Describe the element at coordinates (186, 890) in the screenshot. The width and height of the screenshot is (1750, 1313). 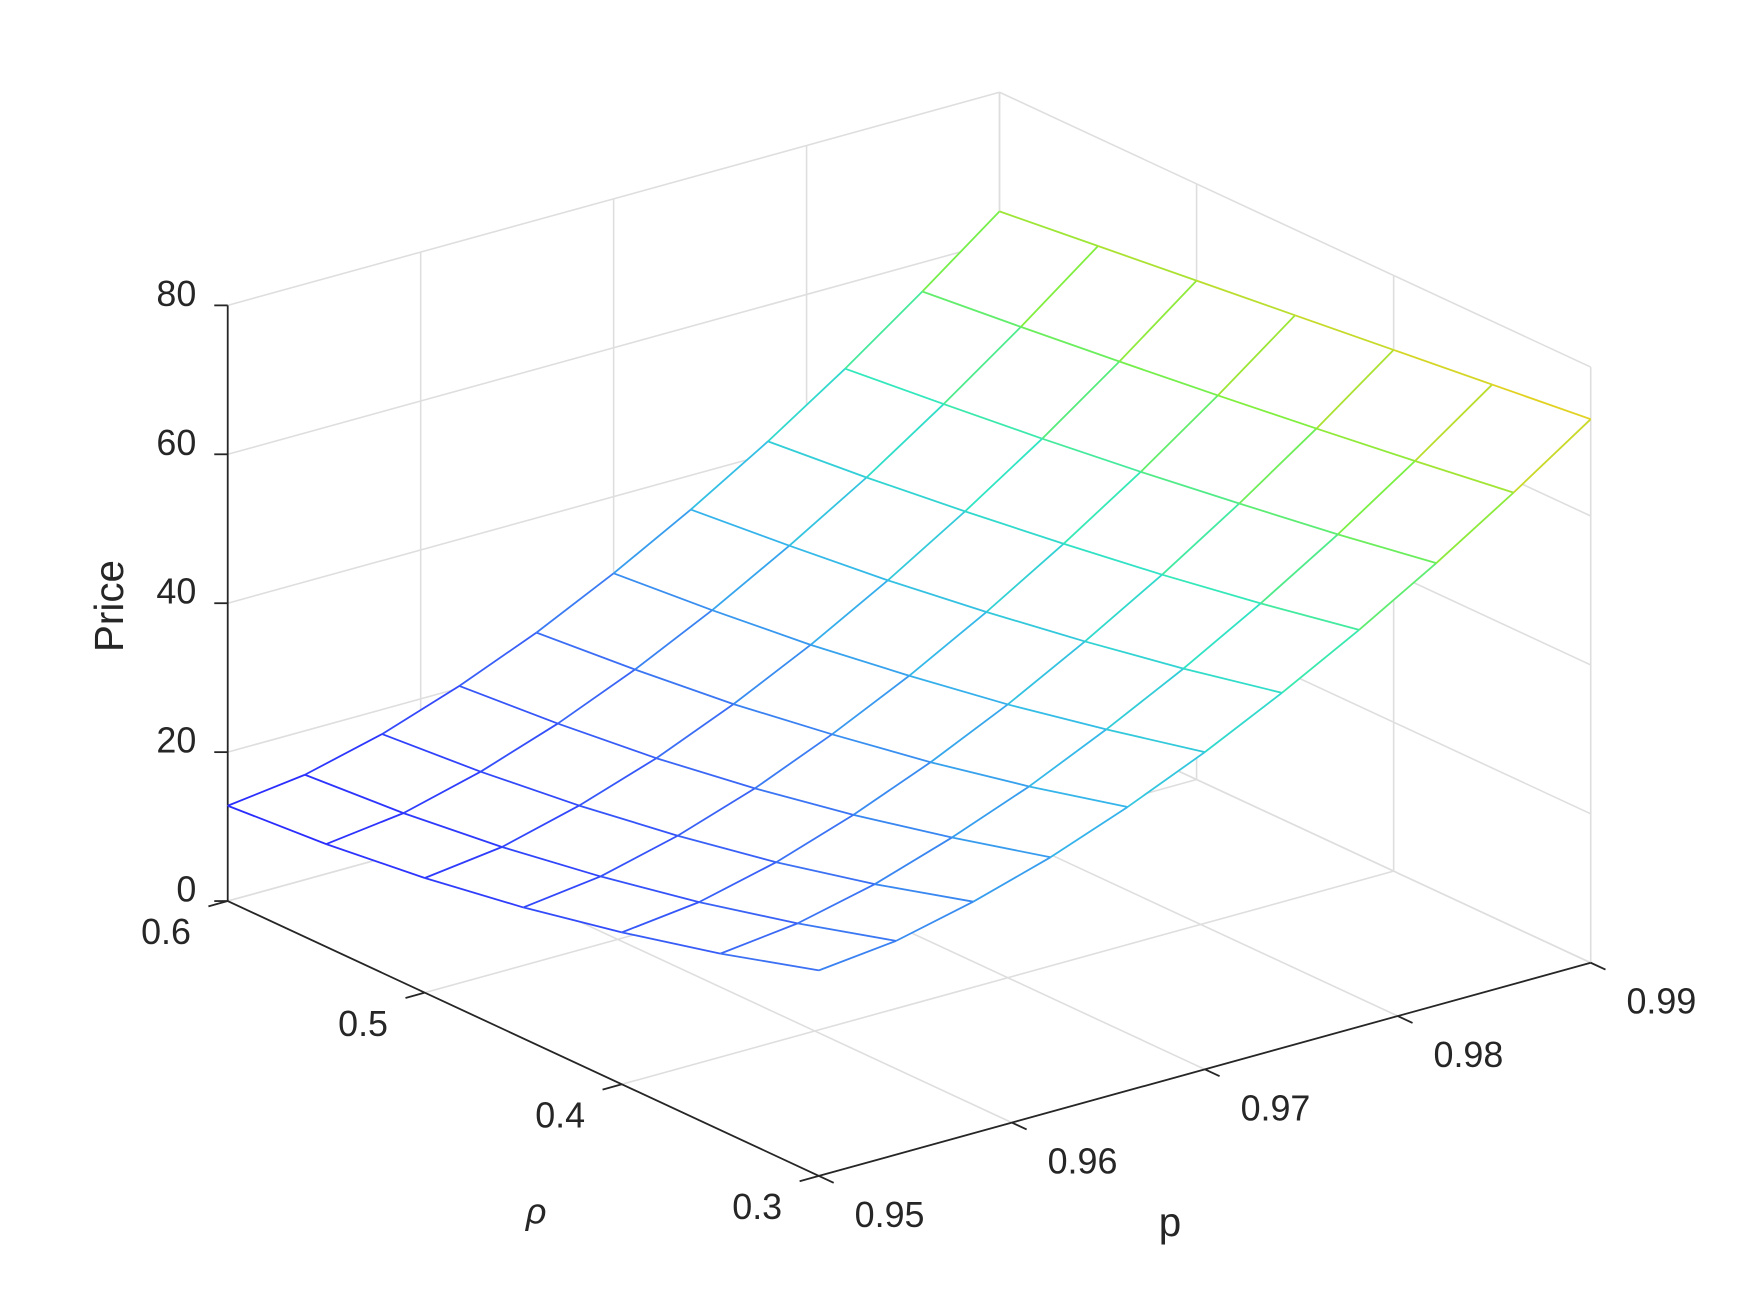
I see `z-tick-label: 0` at that location.